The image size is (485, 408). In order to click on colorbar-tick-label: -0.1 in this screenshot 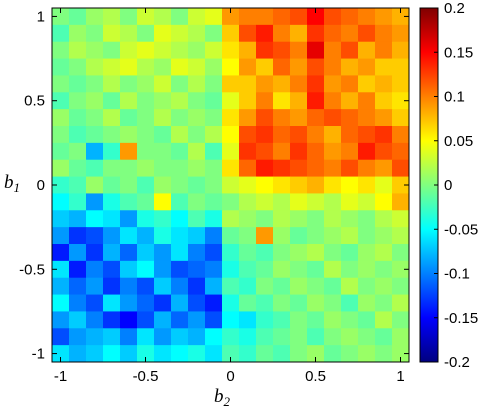, I will do `click(457, 274)`.